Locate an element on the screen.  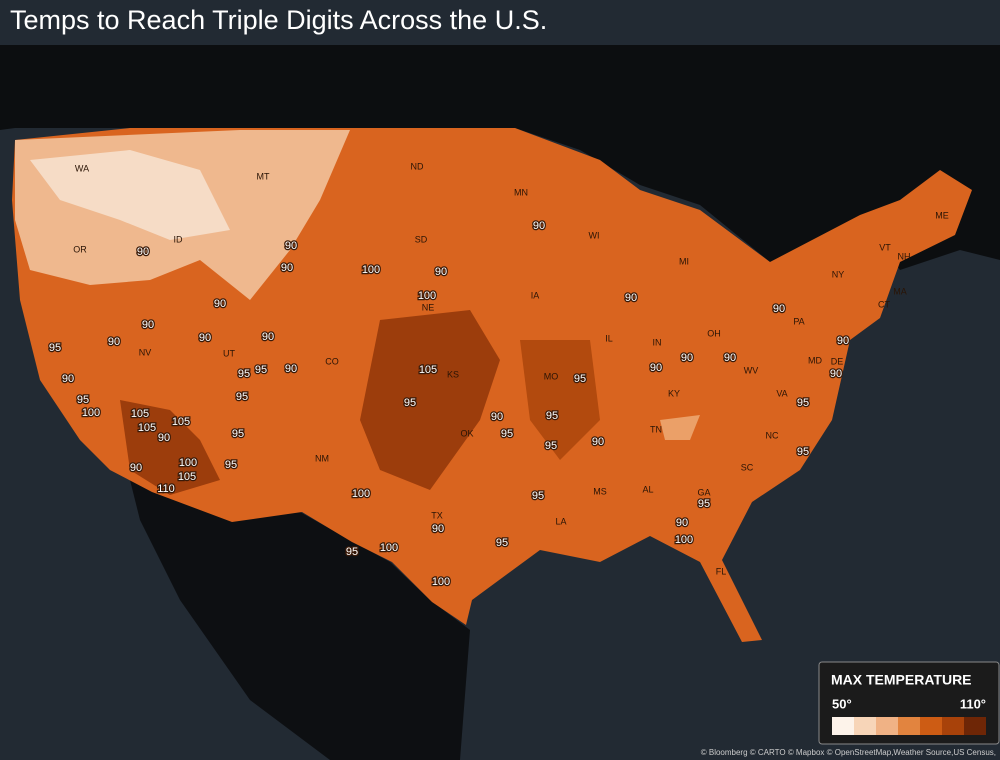
state-label: MA is located at coordinates (900, 291).